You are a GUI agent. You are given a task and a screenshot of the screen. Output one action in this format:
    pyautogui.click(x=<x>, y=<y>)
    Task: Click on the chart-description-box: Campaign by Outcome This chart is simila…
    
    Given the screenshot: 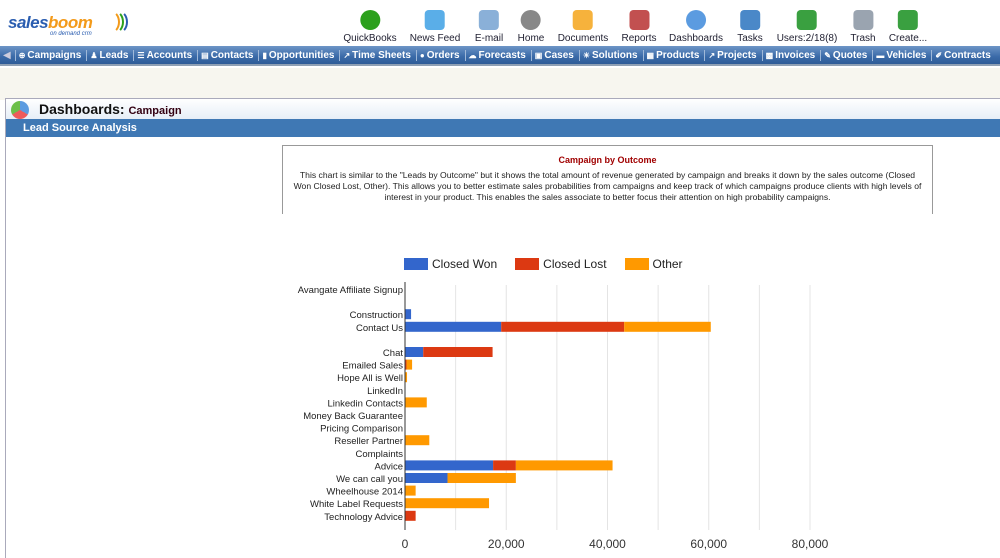 What is the action you would take?
    pyautogui.click(x=607, y=179)
    